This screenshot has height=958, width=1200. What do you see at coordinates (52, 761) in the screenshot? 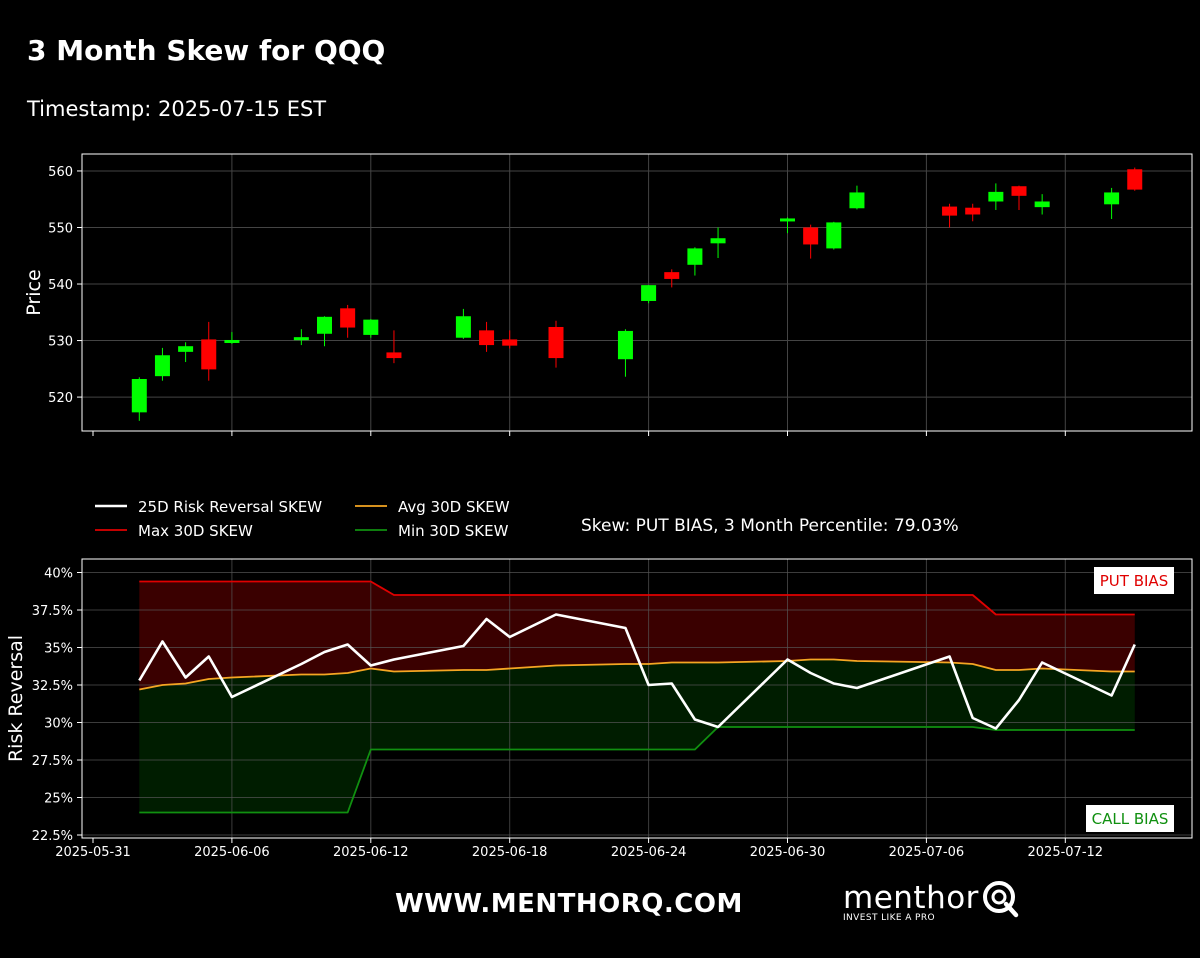
I see `skew-y-tick-label: 27.5%` at bounding box center [52, 761].